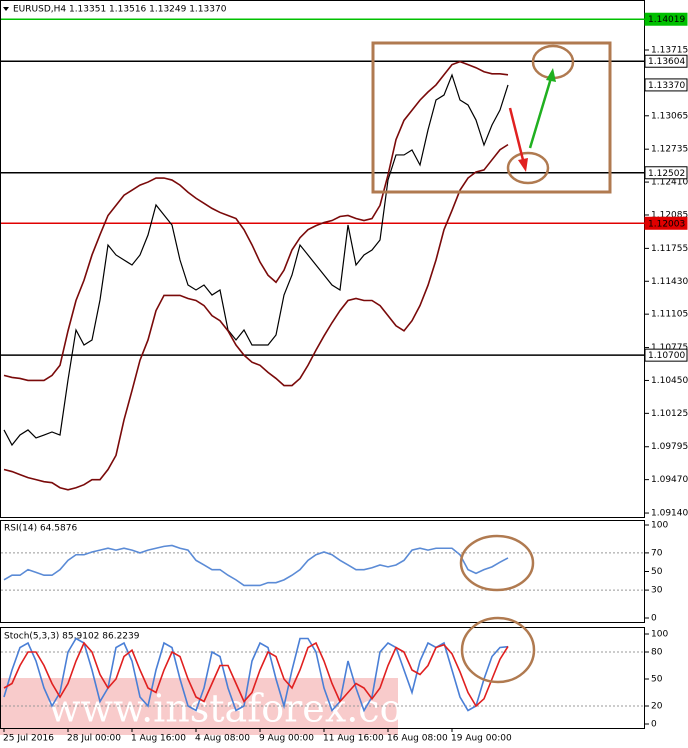 Image resolution: width=688 pixels, height=748 pixels. I want to click on y-tick-label: 1.10450, so click(669, 381).